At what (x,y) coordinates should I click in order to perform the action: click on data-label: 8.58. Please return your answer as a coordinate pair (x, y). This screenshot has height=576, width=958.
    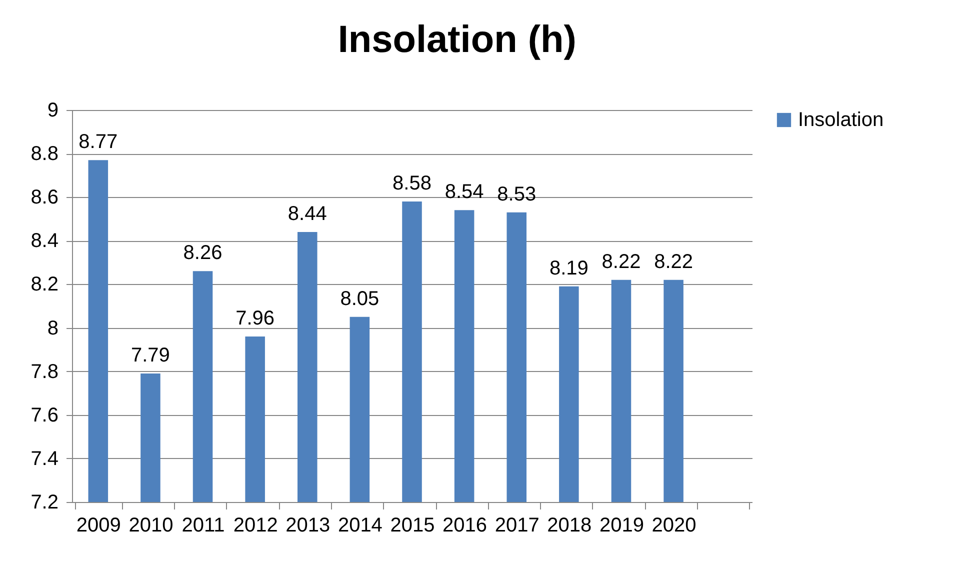
    Looking at the image, I should click on (412, 183).